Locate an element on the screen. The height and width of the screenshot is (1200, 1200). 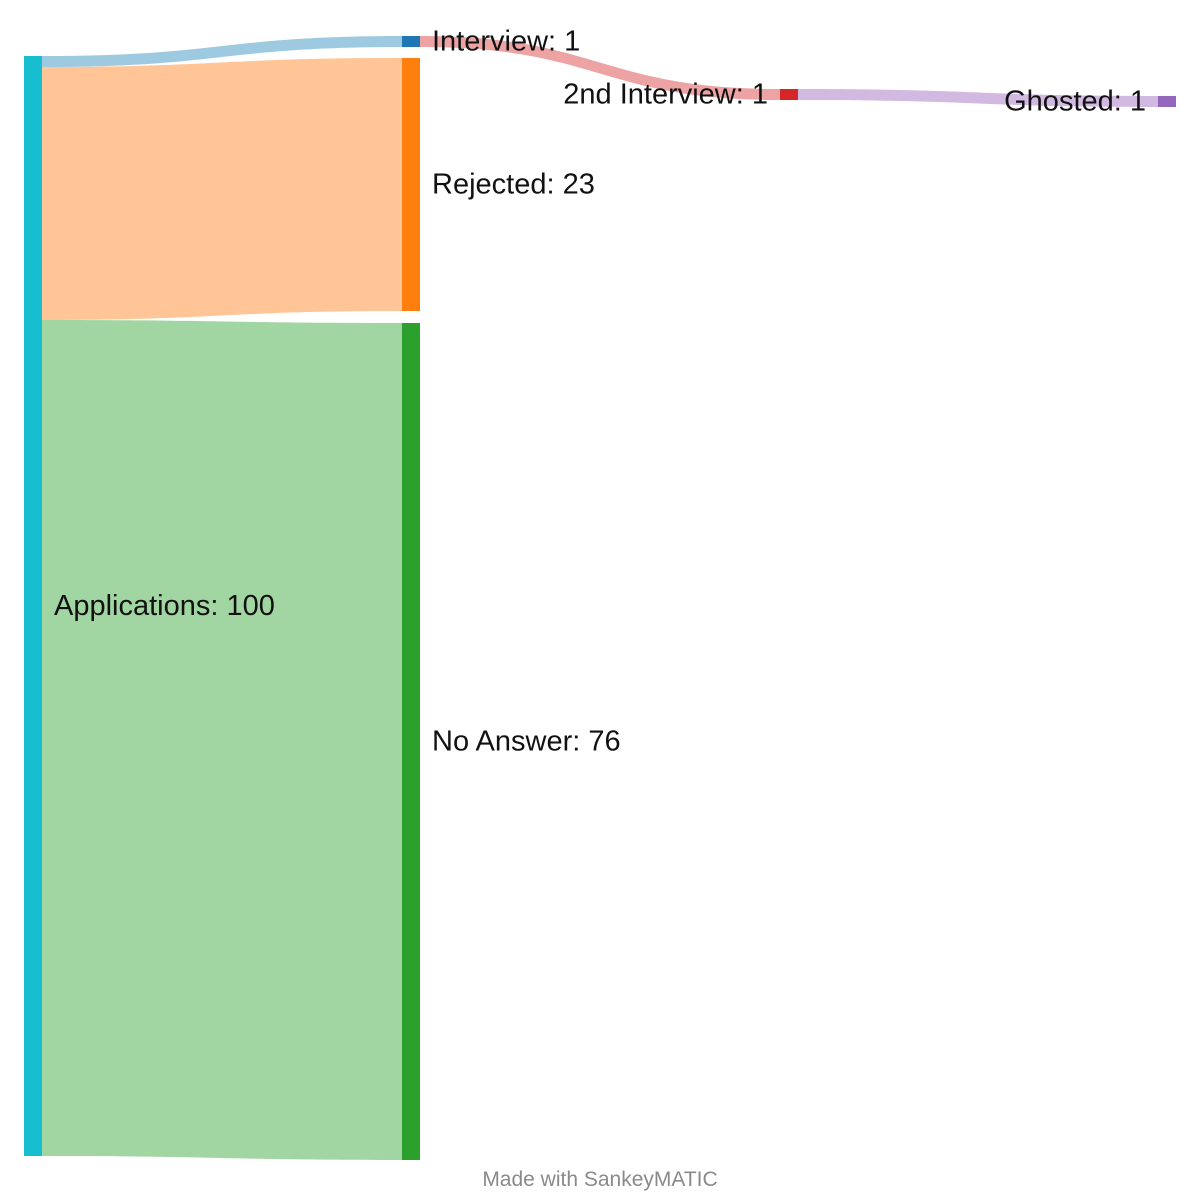
node-applications is located at coordinates (33, 606).